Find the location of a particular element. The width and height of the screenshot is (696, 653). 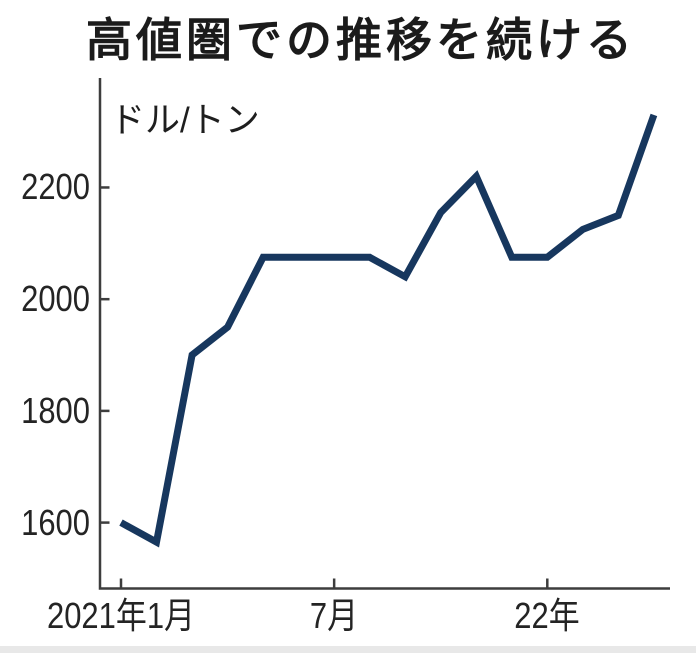

y-tick-label: 1600 is located at coordinates (56, 522).